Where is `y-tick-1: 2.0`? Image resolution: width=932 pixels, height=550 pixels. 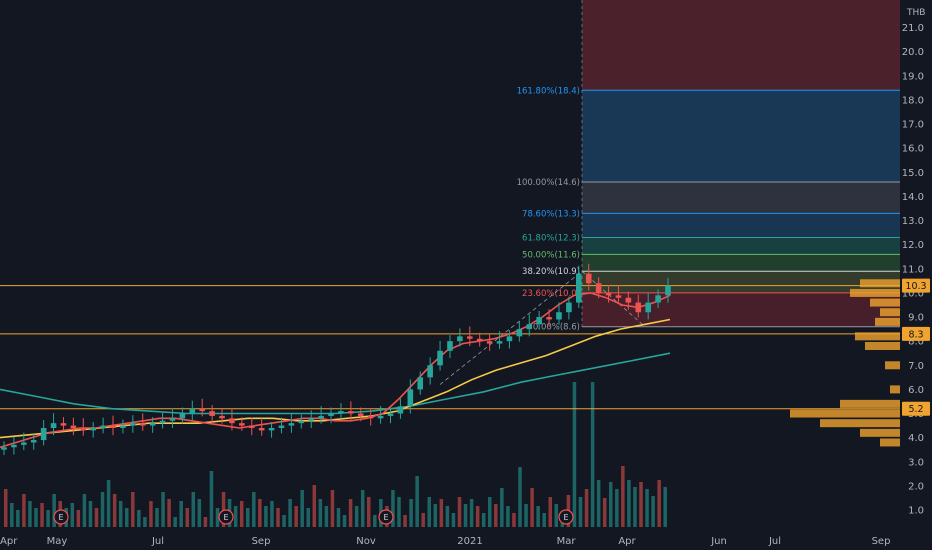
y-tick-1: 2.0 is located at coordinates (916, 486).